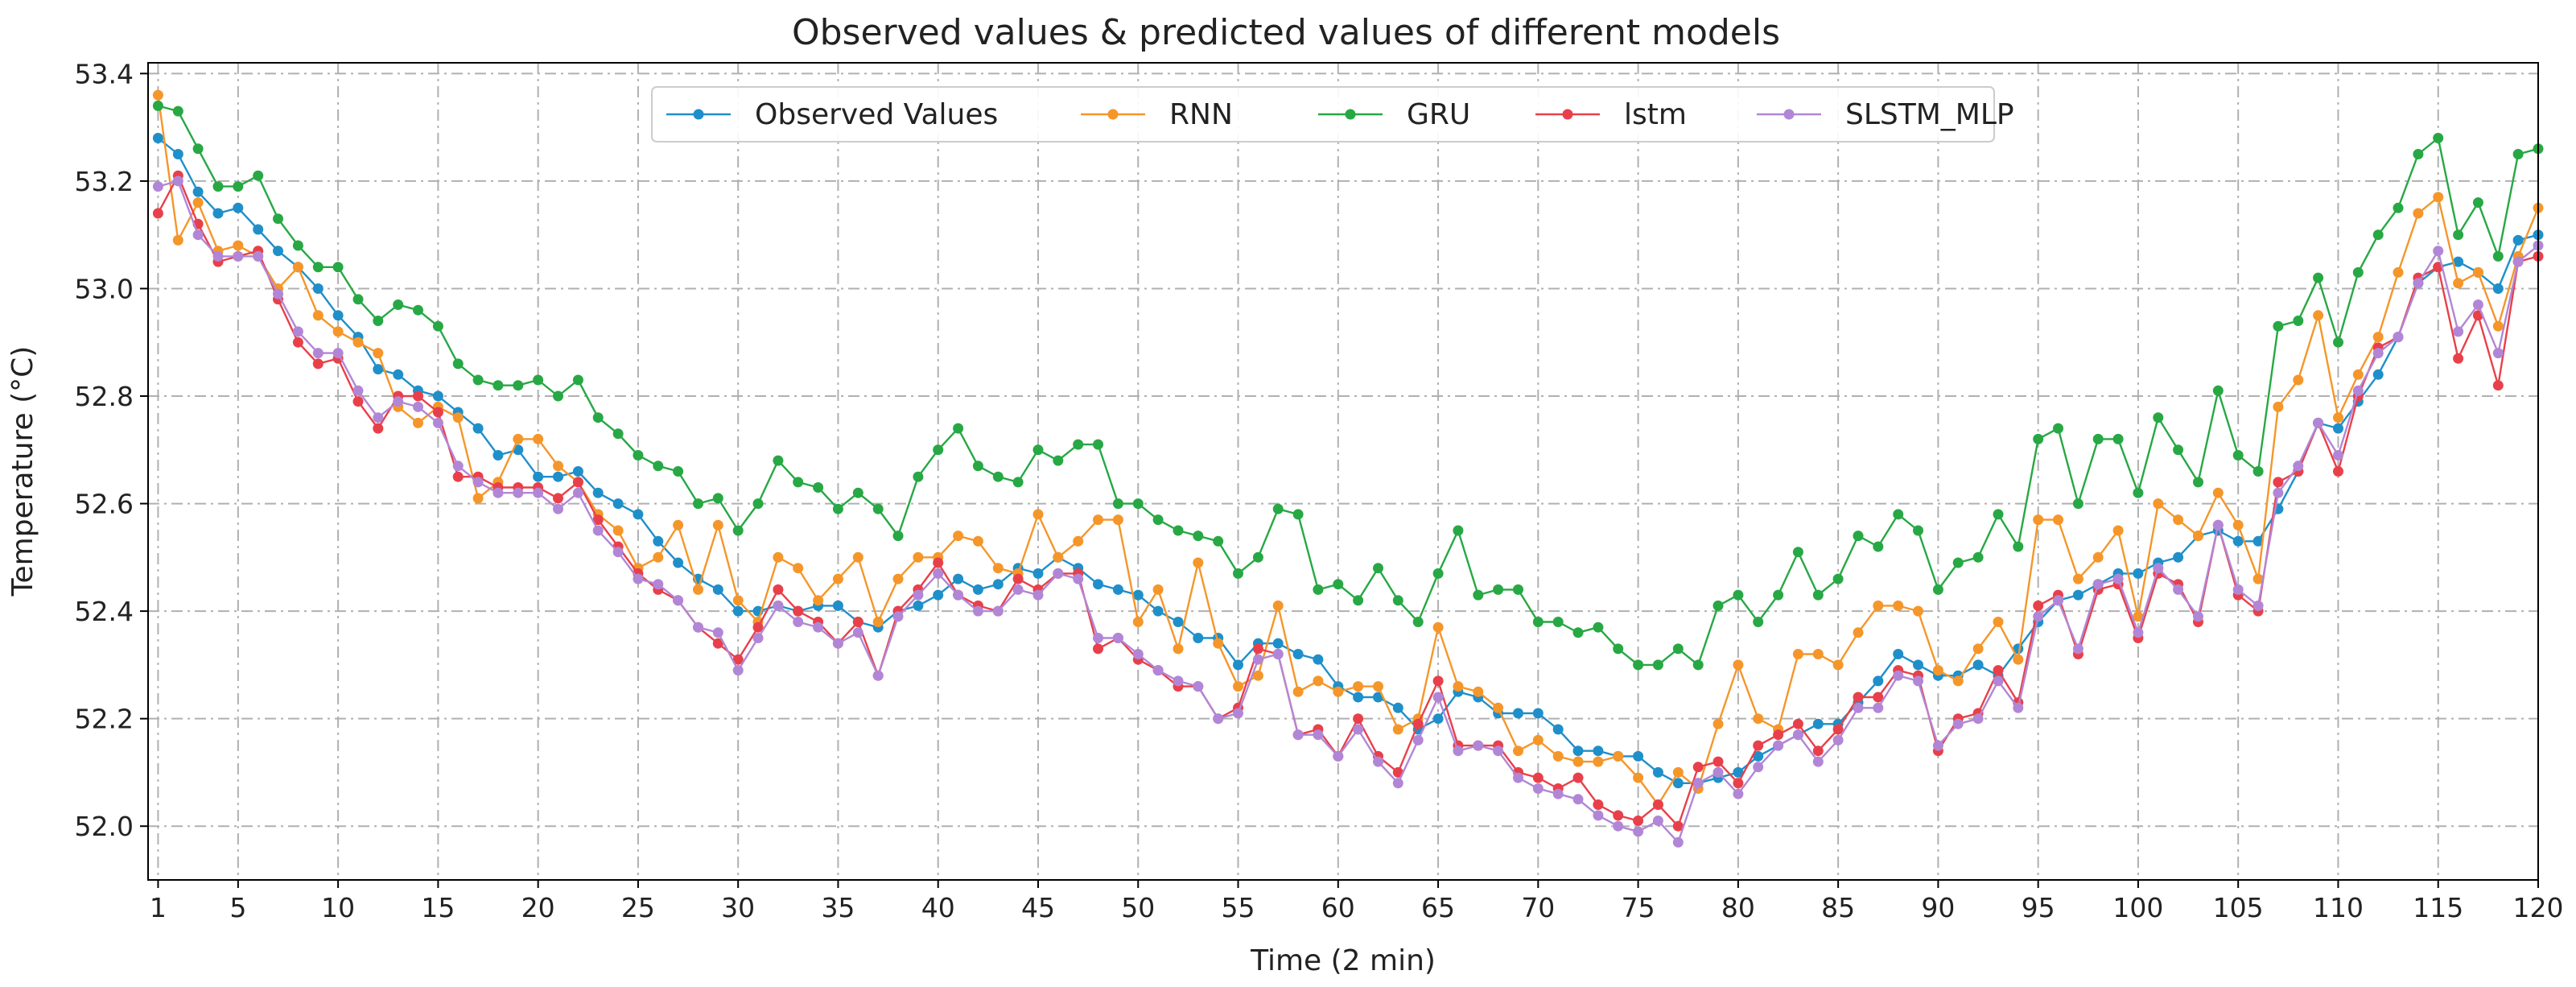 The image size is (2576, 987). What do you see at coordinates (838, 908) in the screenshot?
I see `x-tick-label: 35` at bounding box center [838, 908].